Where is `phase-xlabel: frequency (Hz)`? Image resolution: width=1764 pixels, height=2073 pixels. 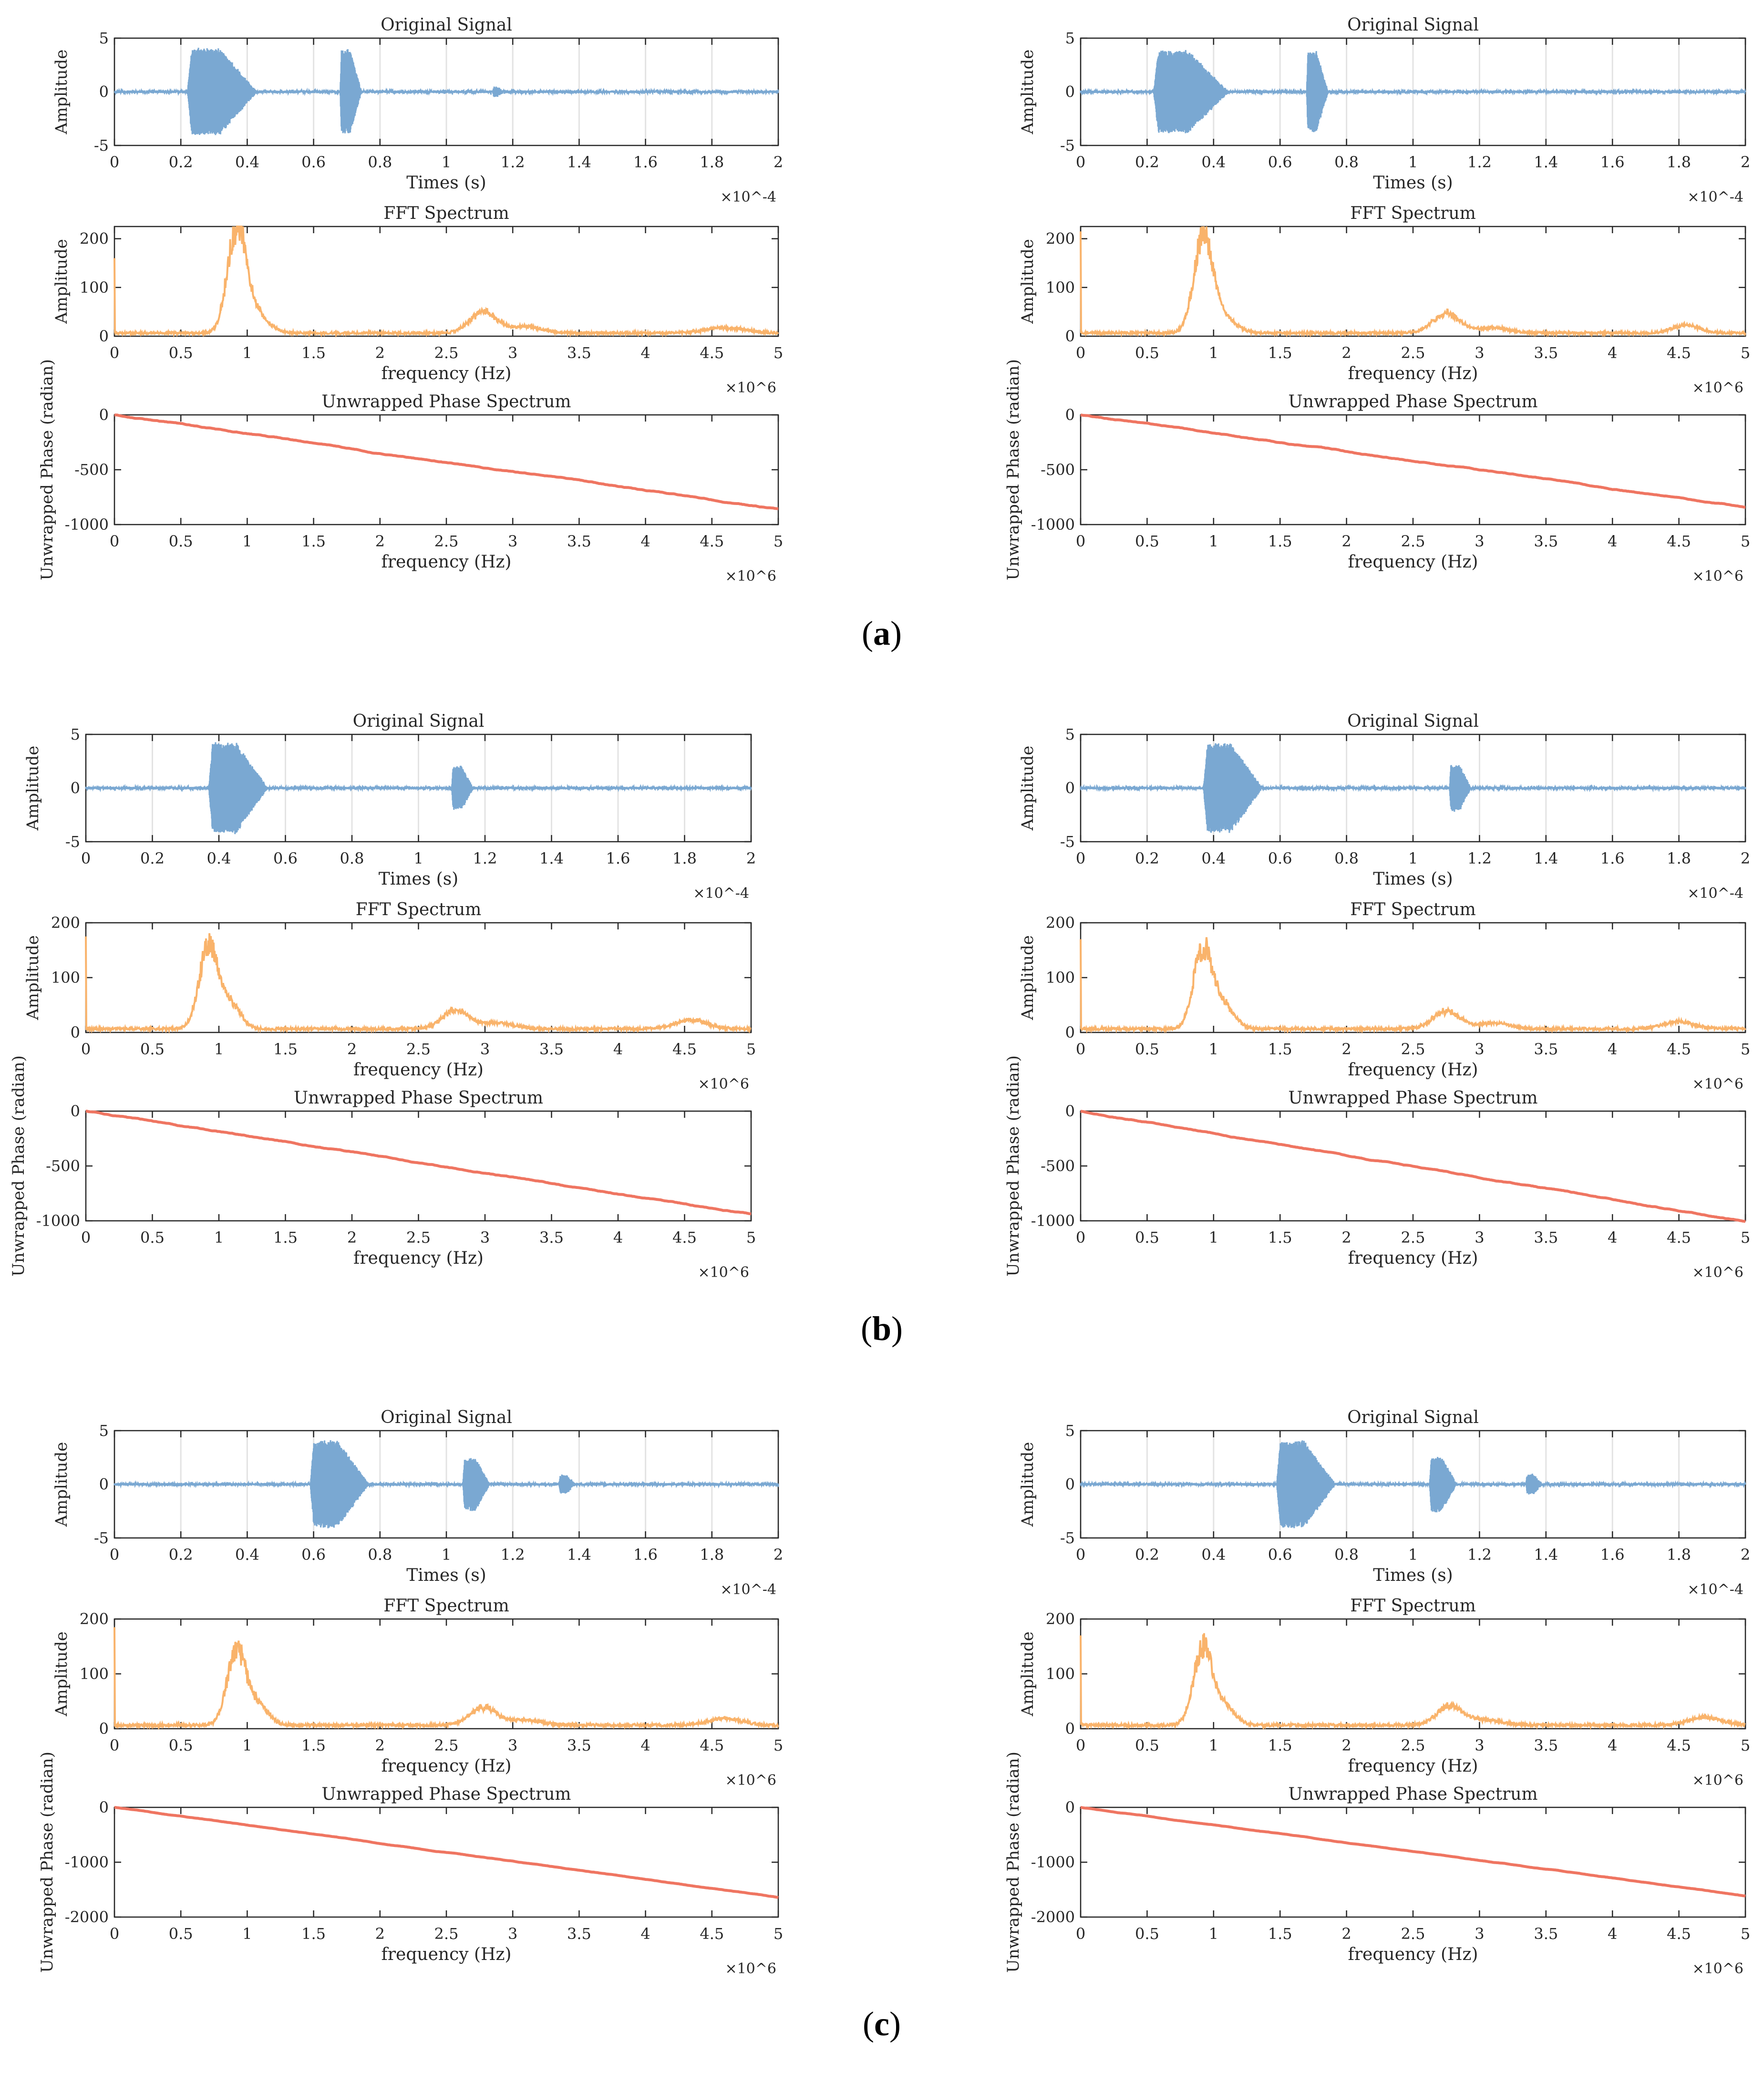 phase-xlabel: frequency (Hz) is located at coordinates (447, 562).